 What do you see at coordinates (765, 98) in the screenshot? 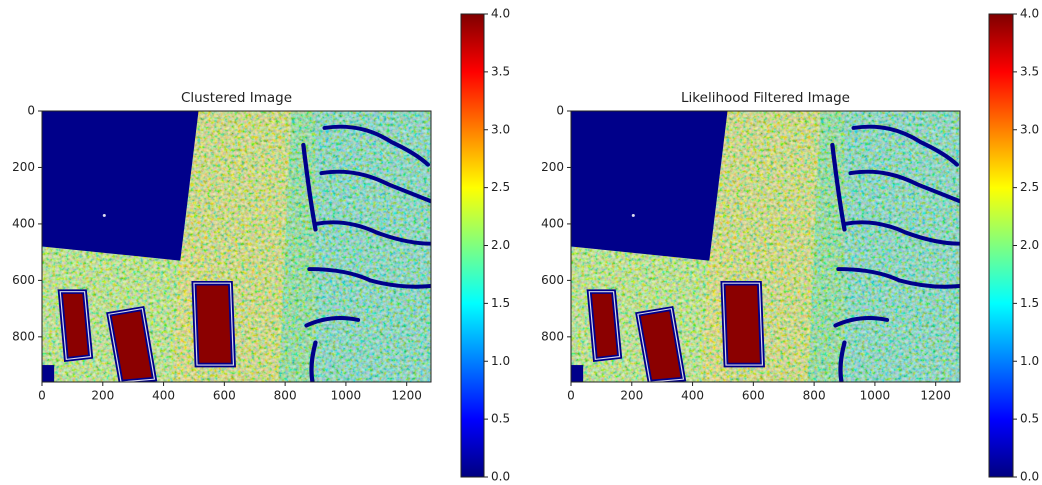
I see `title: Likelihood Filtered Image` at bounding box center [765, 98].